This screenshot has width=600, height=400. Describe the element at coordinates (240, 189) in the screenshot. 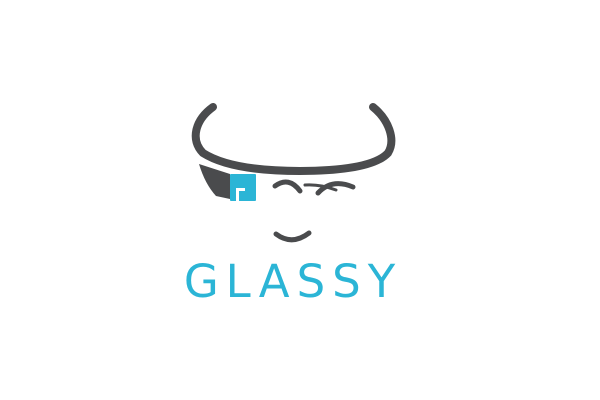

I see `prism-highlight` at that location.